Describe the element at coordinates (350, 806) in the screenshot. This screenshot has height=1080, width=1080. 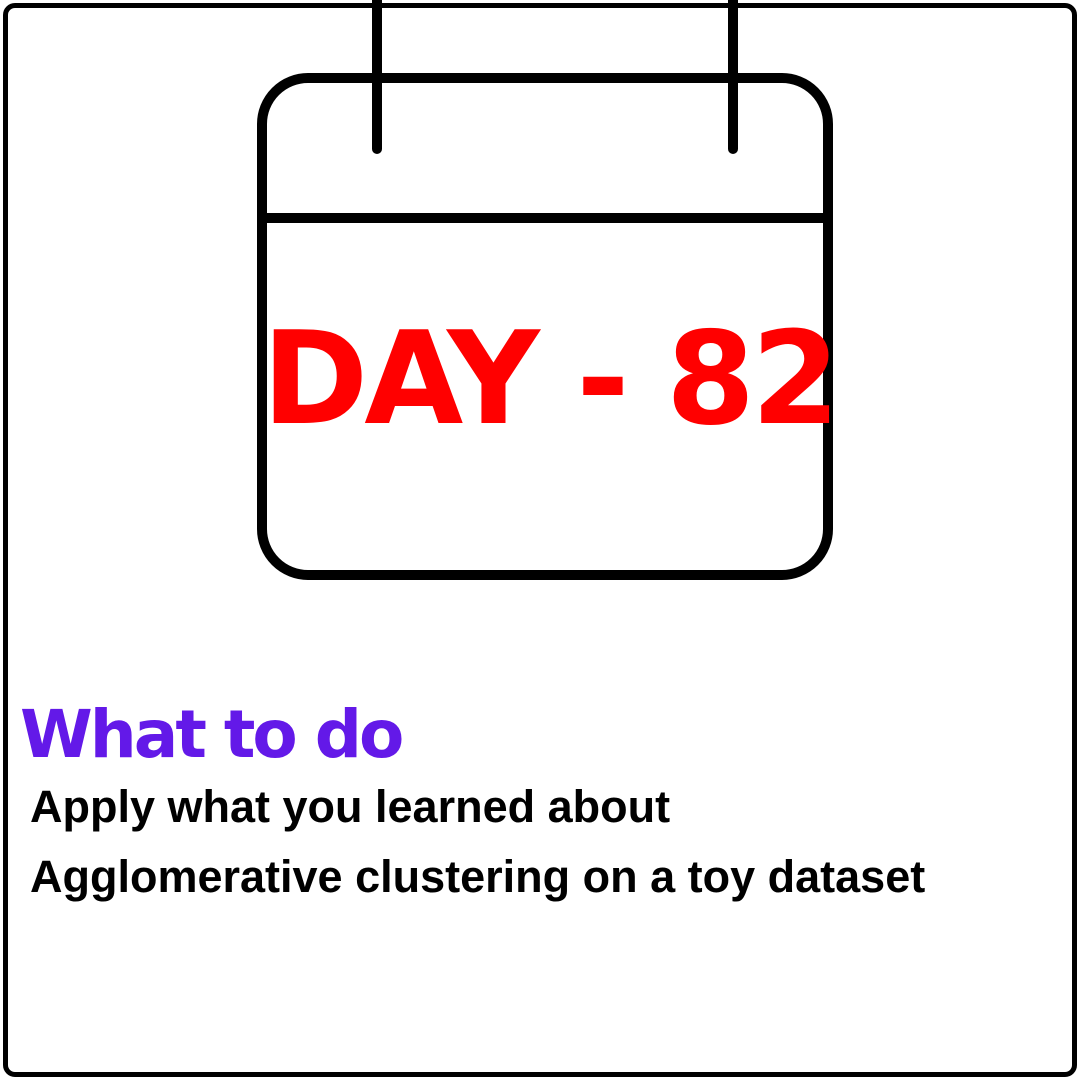
I see `task-description-line-1: Apply what you learned about` at that location.